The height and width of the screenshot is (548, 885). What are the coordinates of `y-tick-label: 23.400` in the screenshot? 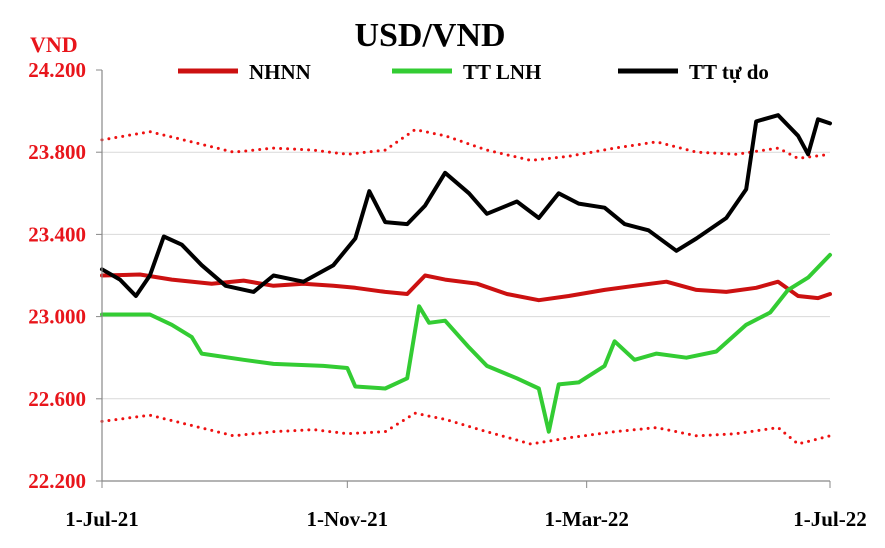 It's located at (57, 234).